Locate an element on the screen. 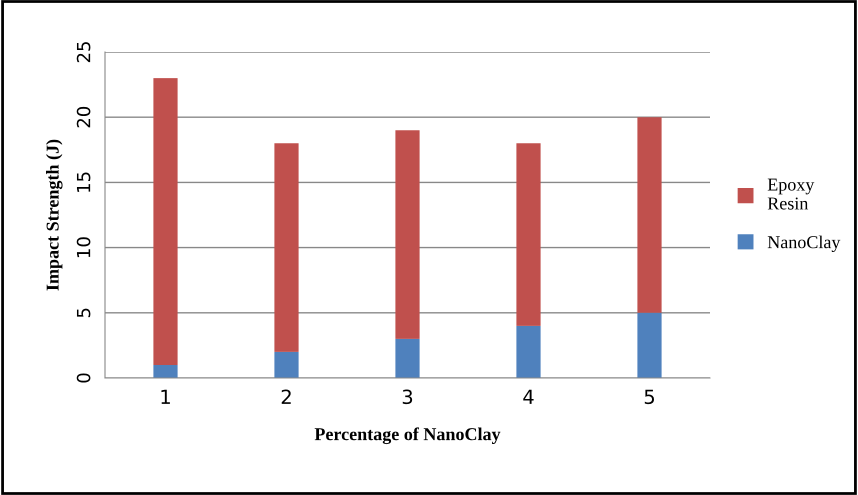 The image size is (858, 495). y-tick-label: 20 is located at coordinates (83, 117).